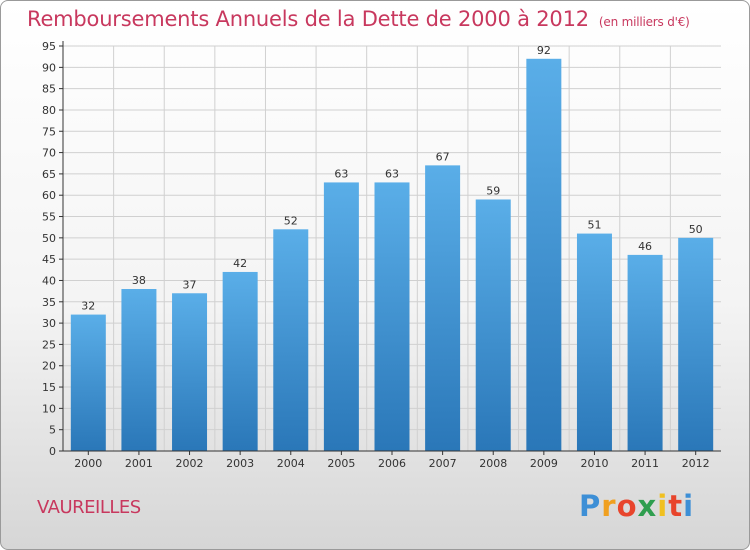  I want to click on y-tick-label: 50, so click(49, 238).